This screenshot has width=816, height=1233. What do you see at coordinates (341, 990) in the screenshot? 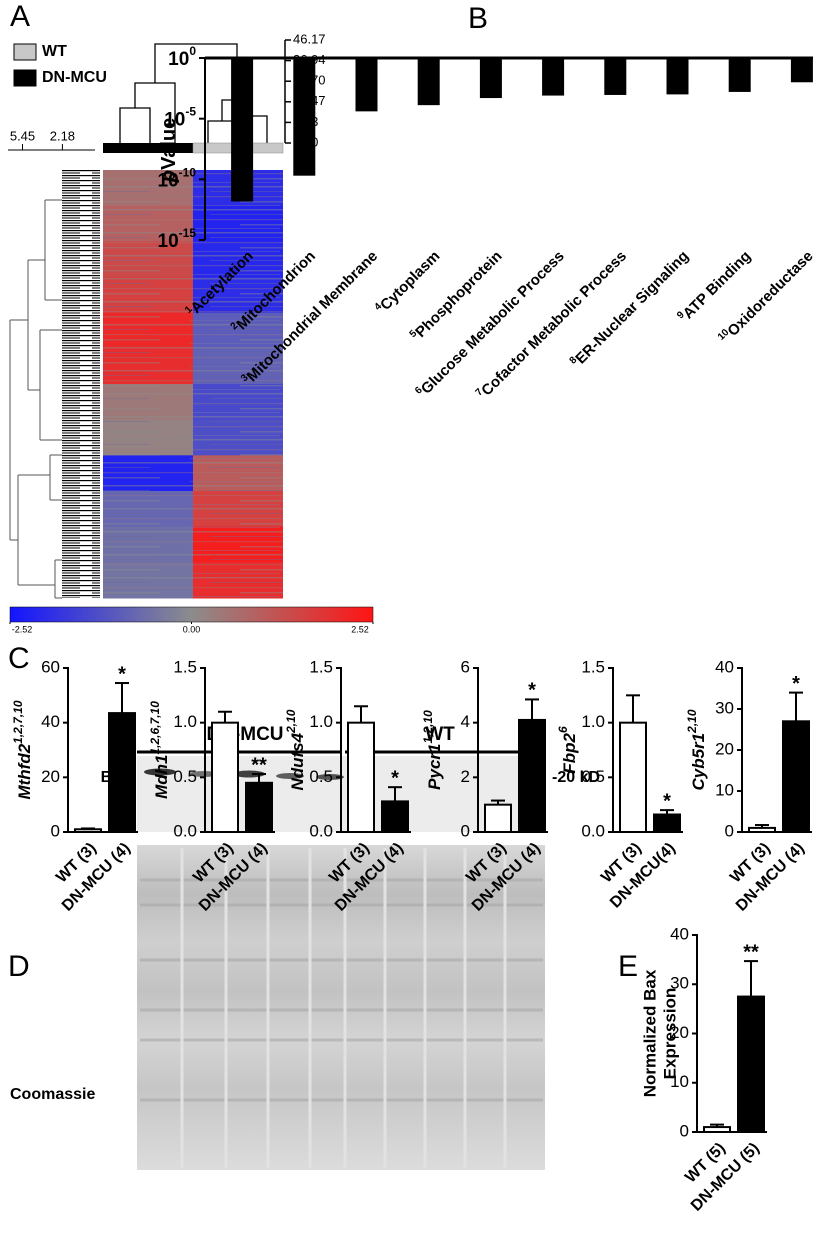
I see `coomassie-bands` at bounding box center [341, 990].